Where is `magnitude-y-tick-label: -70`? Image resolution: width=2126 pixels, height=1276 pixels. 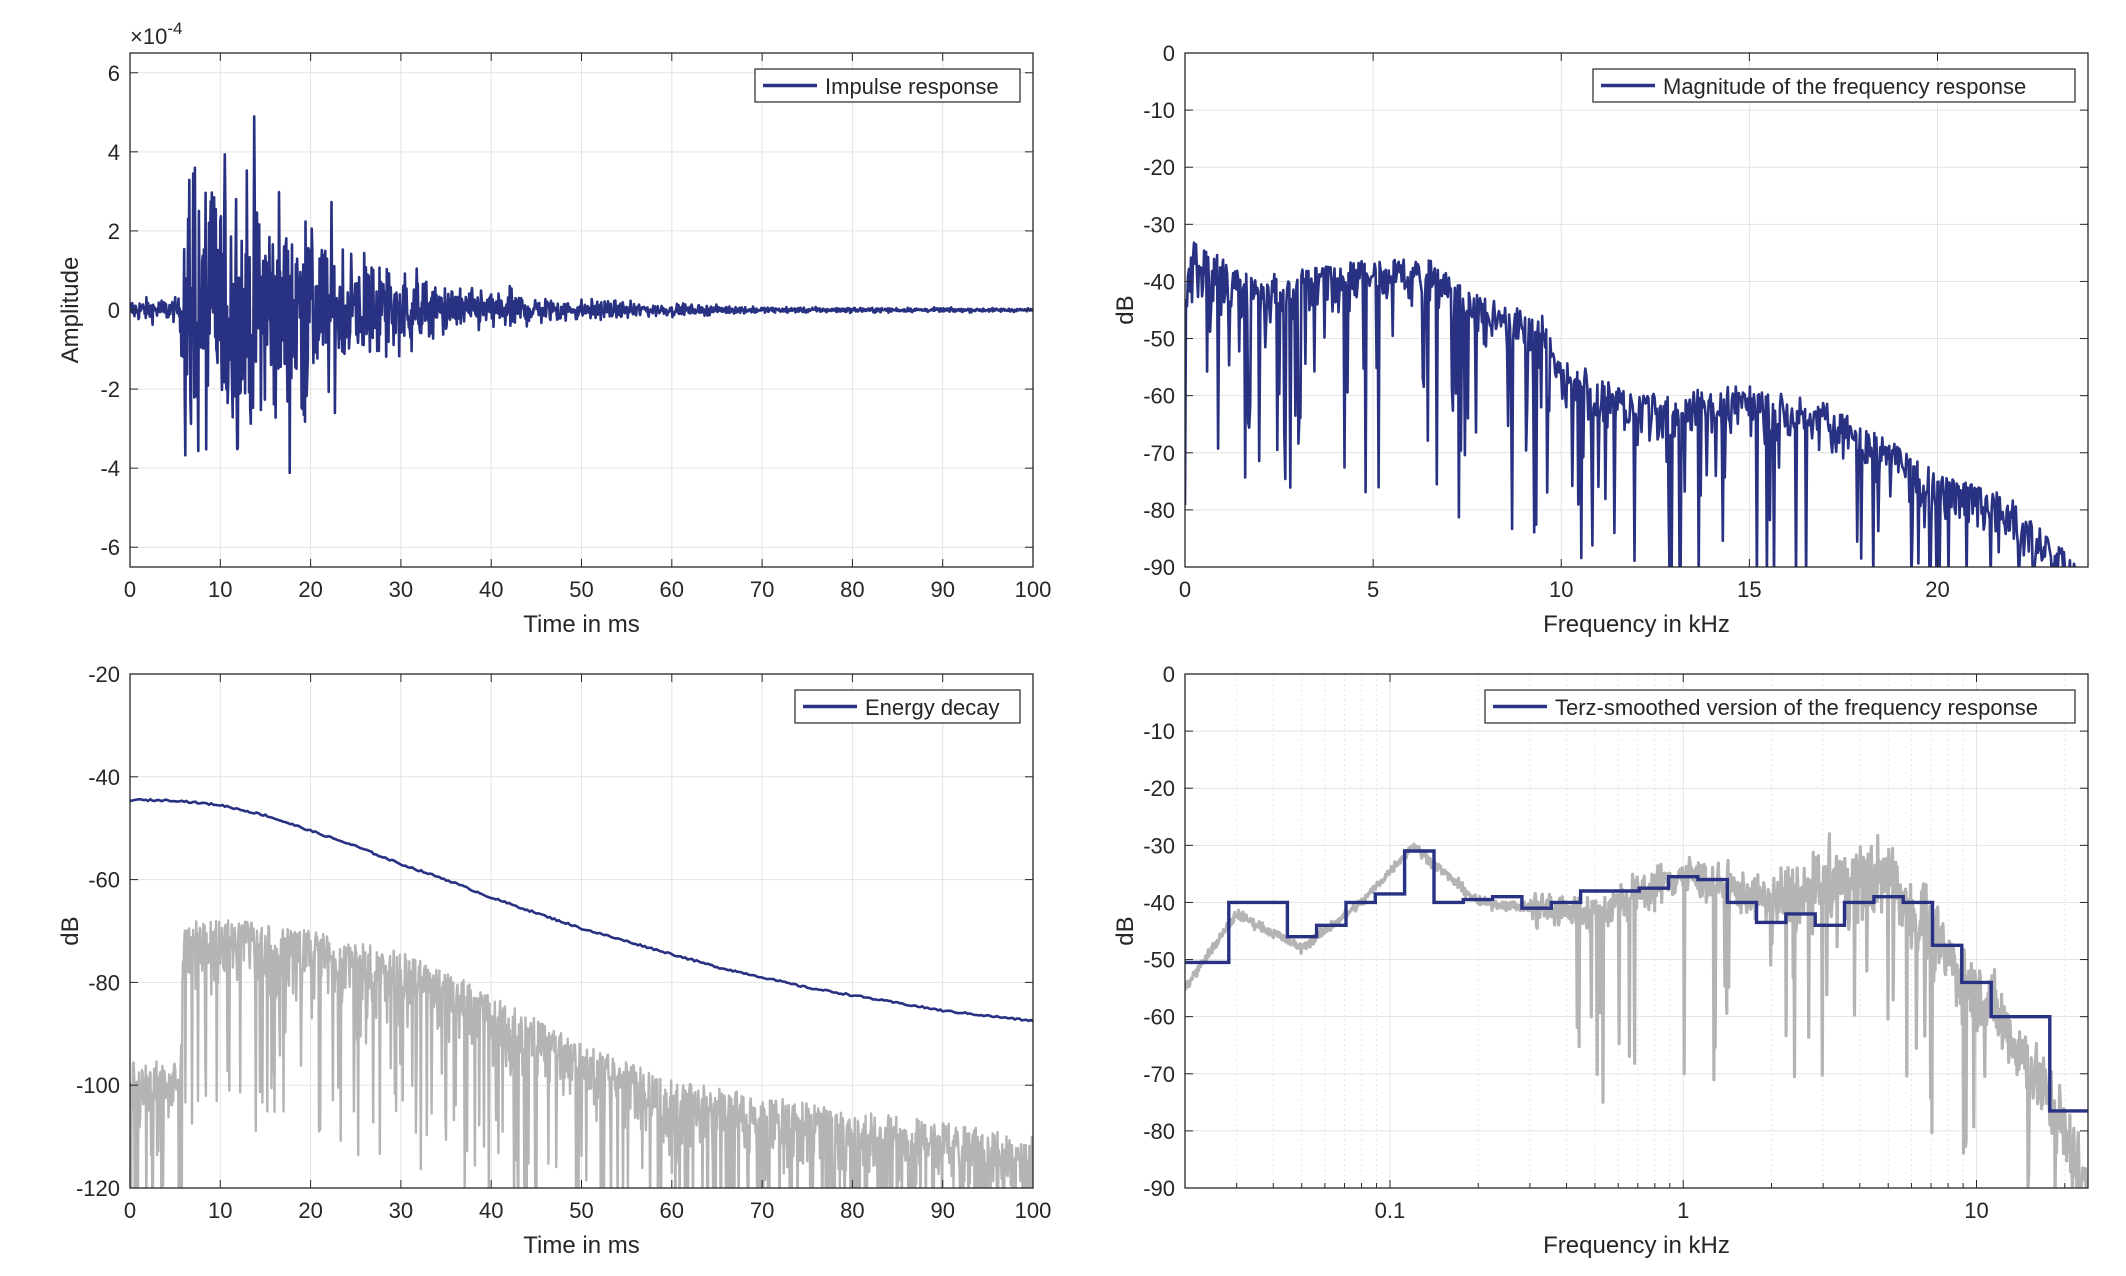
magnitude-y-tick-label: -70 is located at coordinates (1159, 453).